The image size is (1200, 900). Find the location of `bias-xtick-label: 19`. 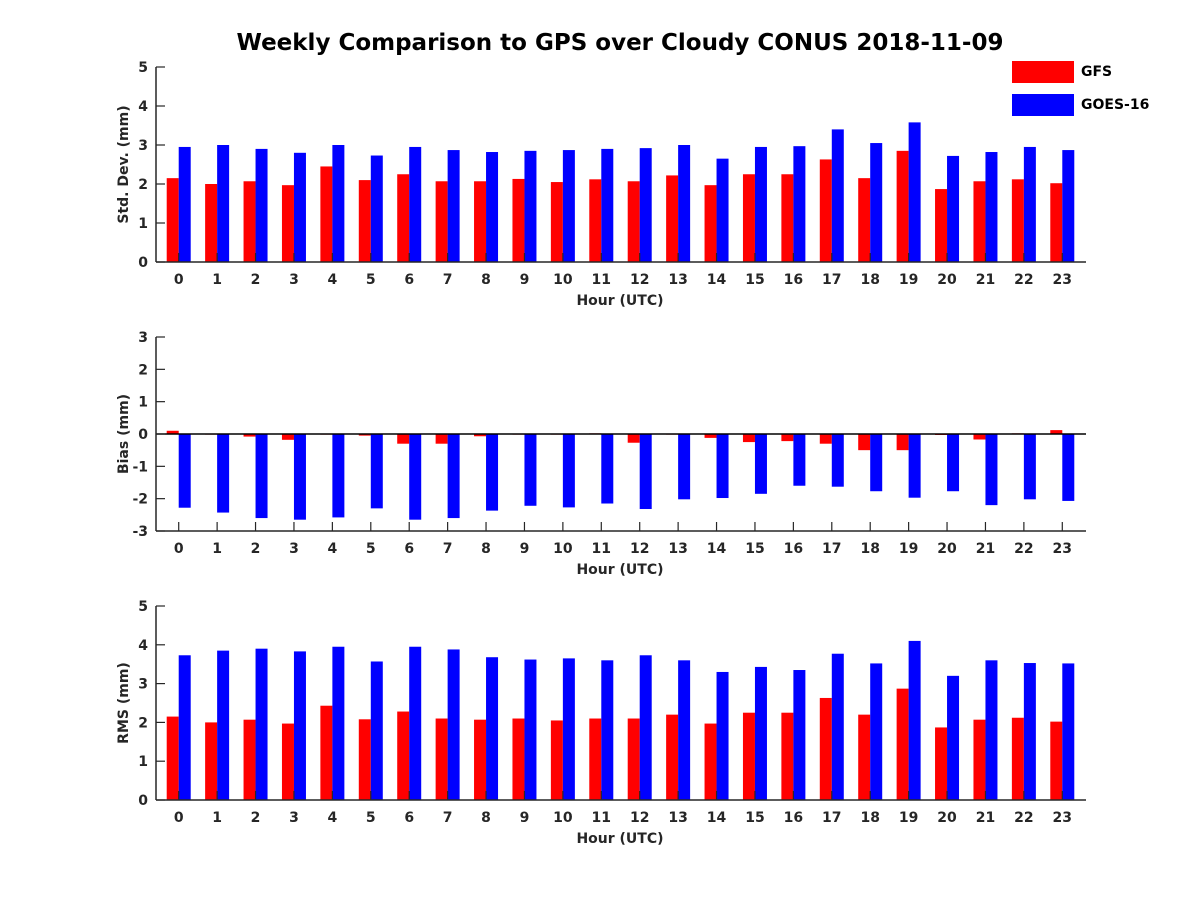

bias-xtick-label: 19 is located at coordinates (908, 549).